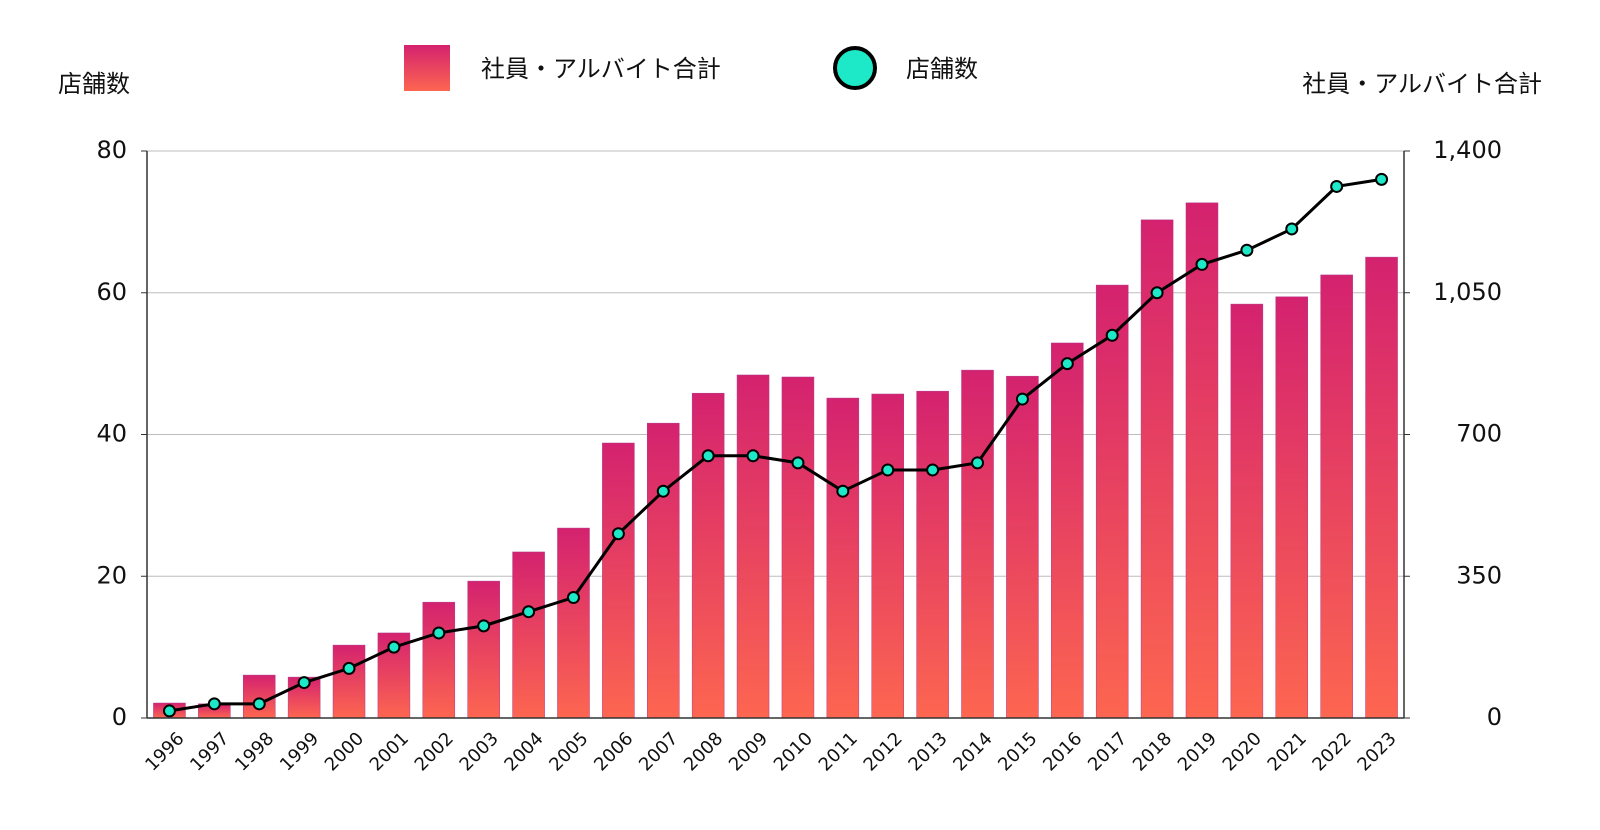 The image size is (1600, 830). Describe the element at coordinates (254, 751) in the screenshot. I see `x-tick-label: 1998` at that location.